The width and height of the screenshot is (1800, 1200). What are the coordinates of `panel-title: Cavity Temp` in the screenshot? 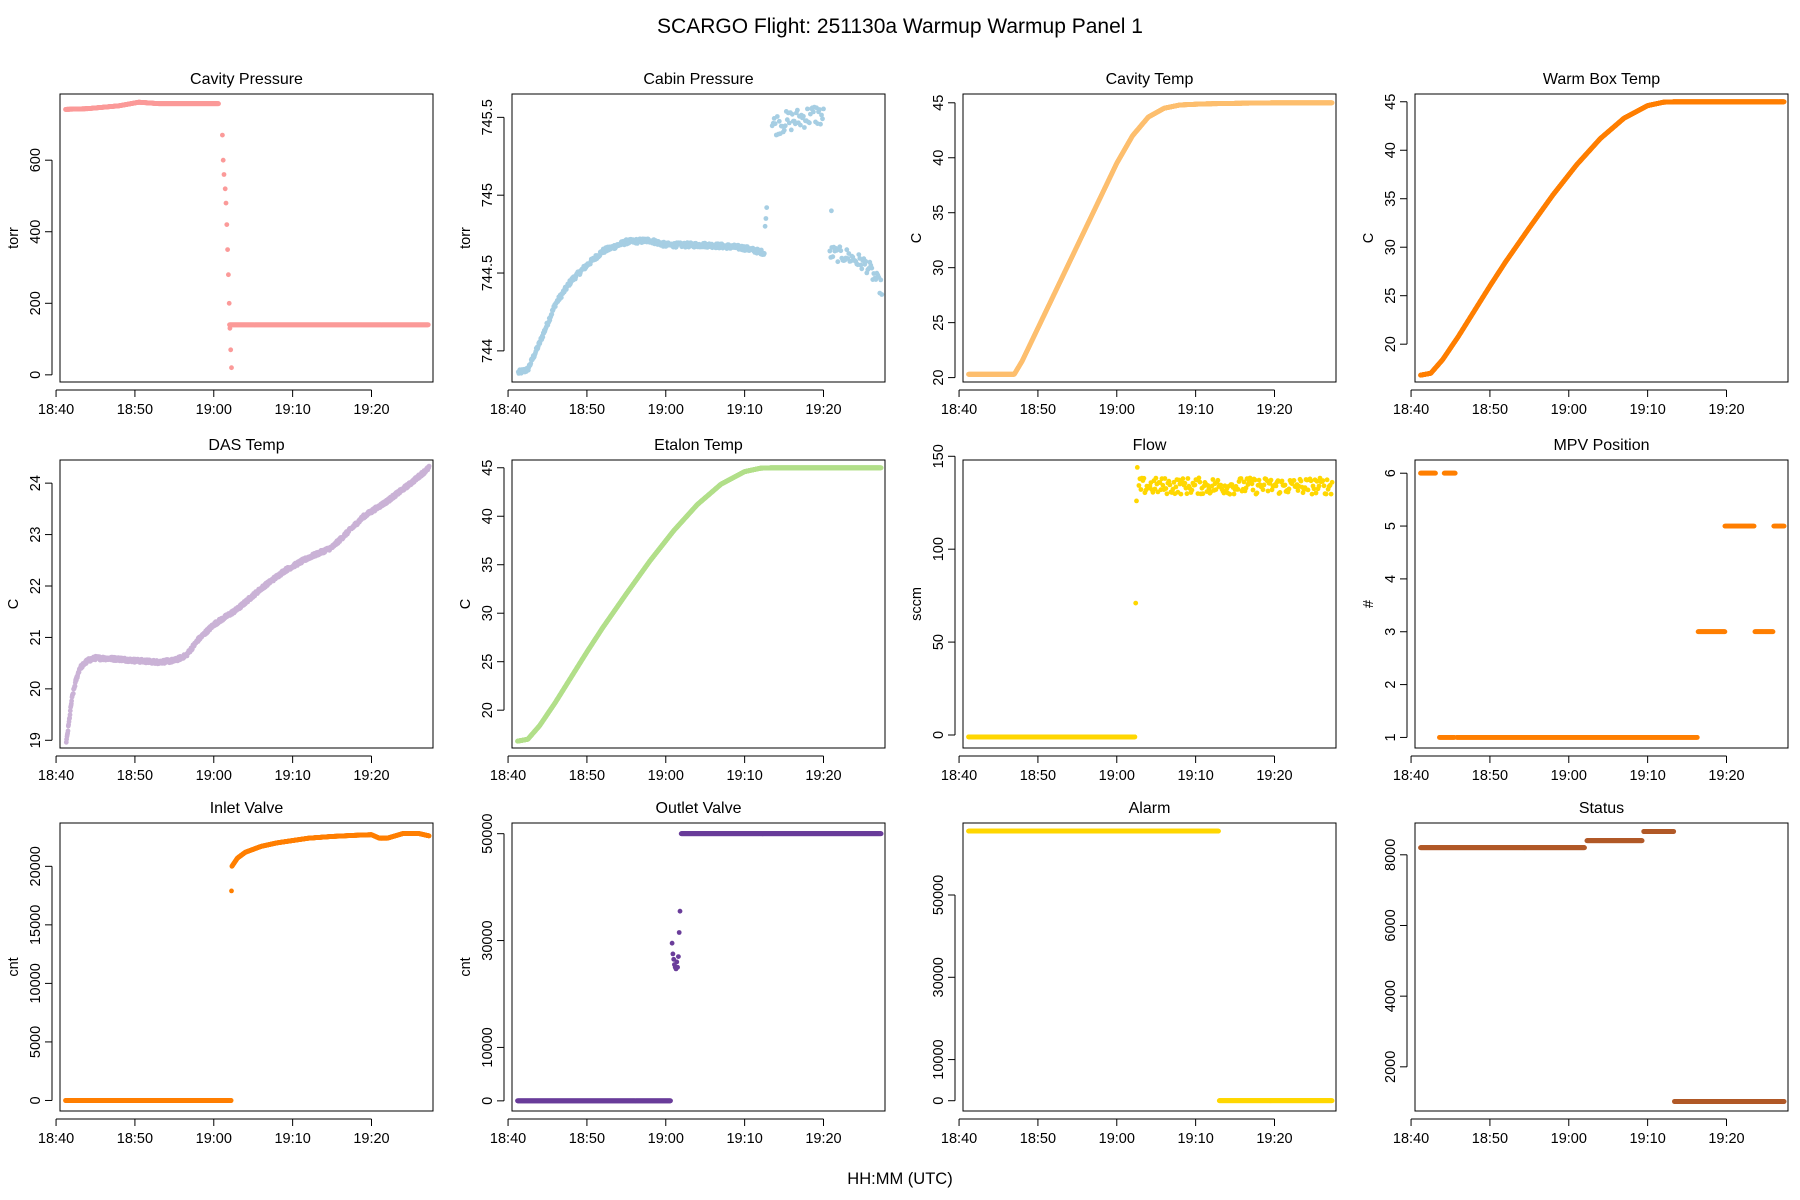 It's located at (1150, 79).